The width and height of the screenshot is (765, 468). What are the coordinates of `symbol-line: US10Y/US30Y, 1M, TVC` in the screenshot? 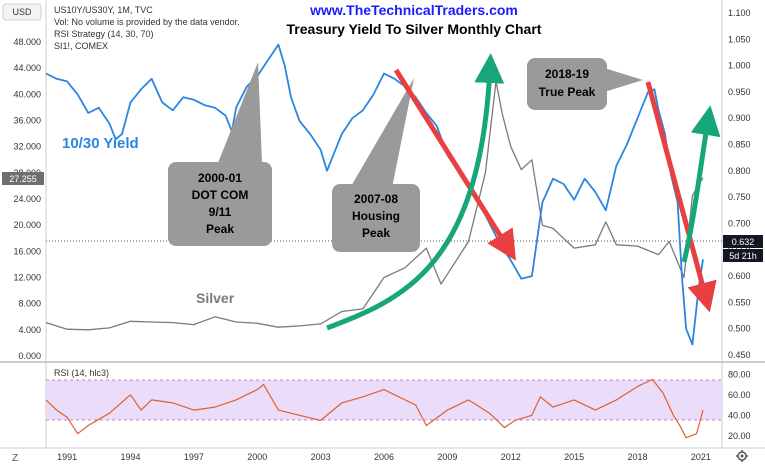 It's located at (103, 10).